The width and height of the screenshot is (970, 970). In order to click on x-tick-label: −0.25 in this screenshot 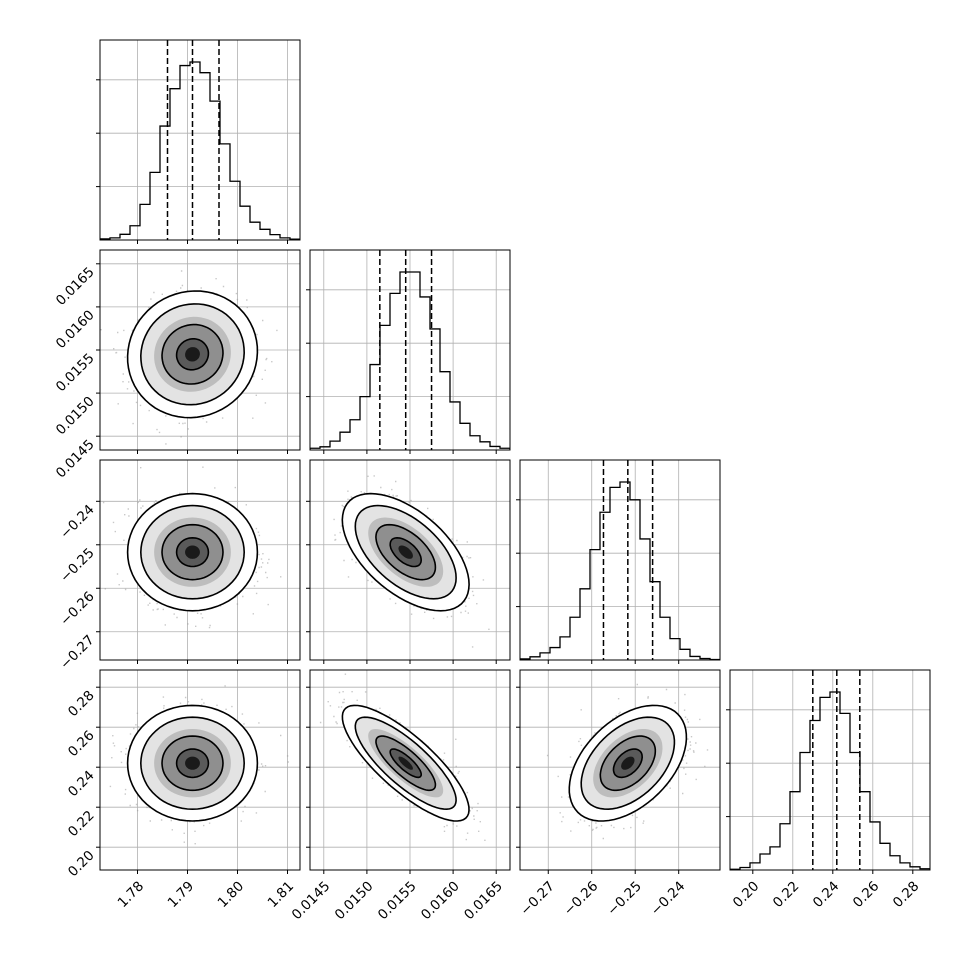, I will do `click(624, 898)`.